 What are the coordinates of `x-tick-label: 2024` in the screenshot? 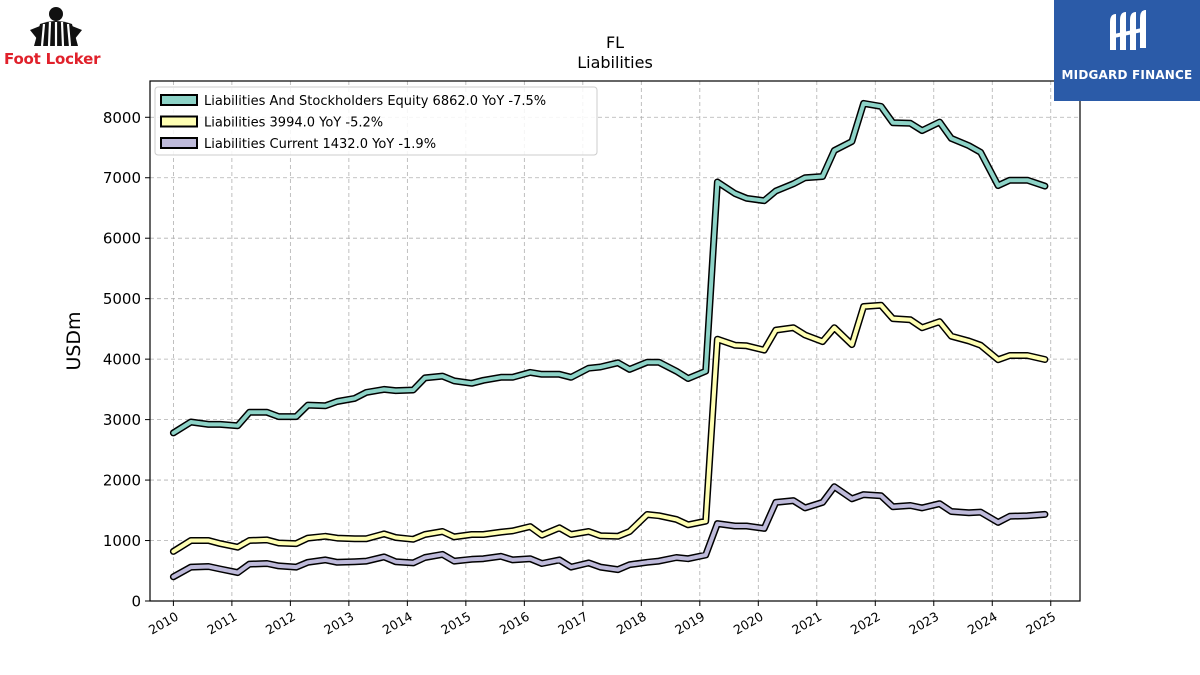 It's located at (982, 623).